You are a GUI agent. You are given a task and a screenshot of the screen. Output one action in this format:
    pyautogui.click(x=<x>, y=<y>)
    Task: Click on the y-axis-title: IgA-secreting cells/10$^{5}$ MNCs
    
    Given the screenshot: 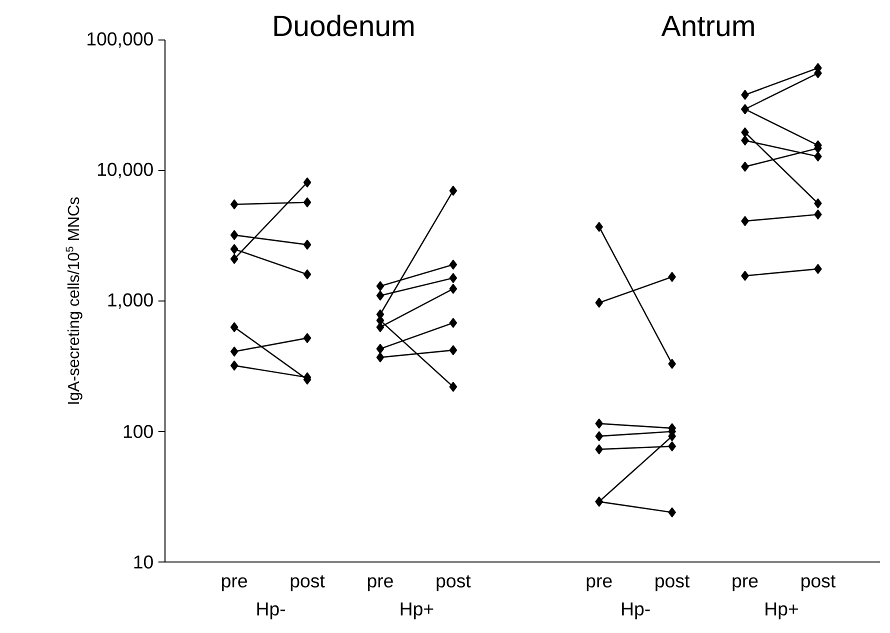 What is the action you would take?
    pyautogui.click(x=74, y=300)
    